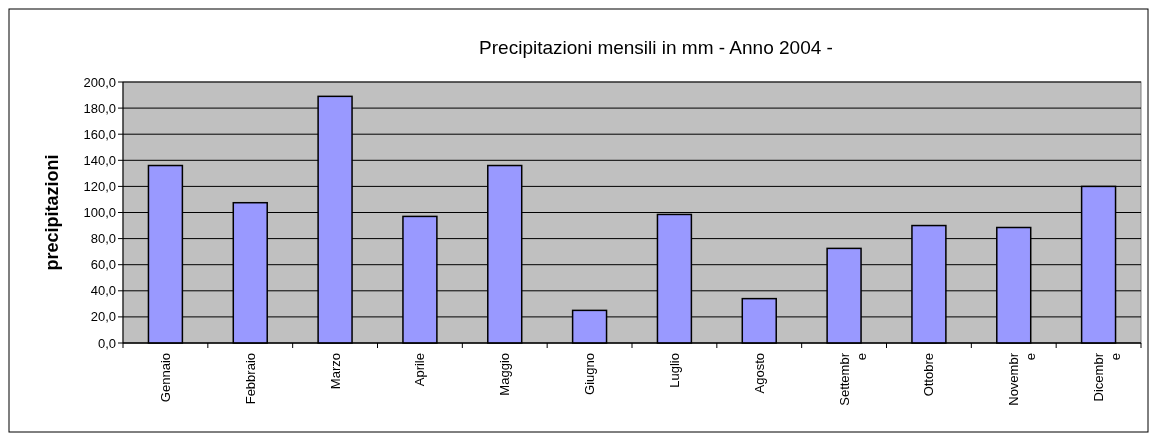 This screenshot has width=1157, height=441. I want to click on y-tick-label: 60,0, so click(103, 265).